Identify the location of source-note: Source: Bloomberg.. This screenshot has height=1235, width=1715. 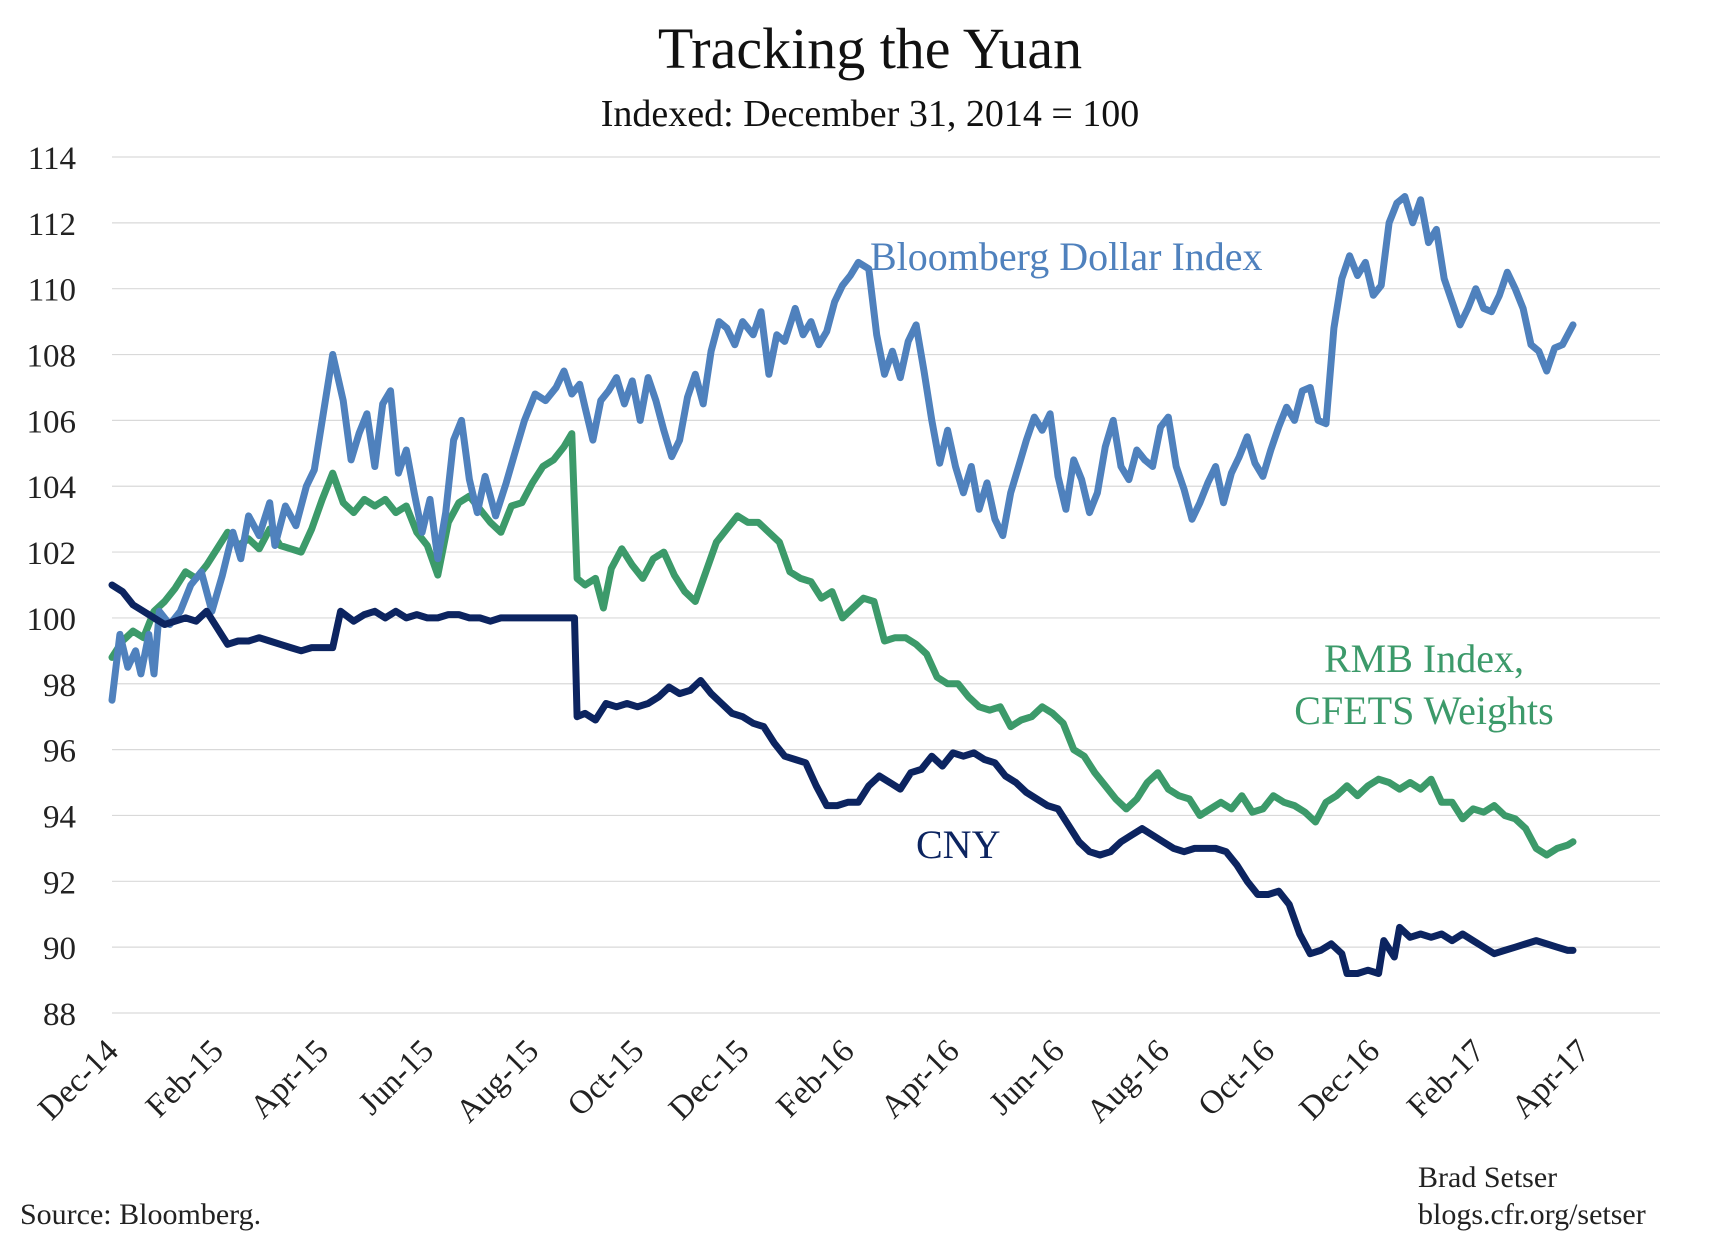
(140, 1214).